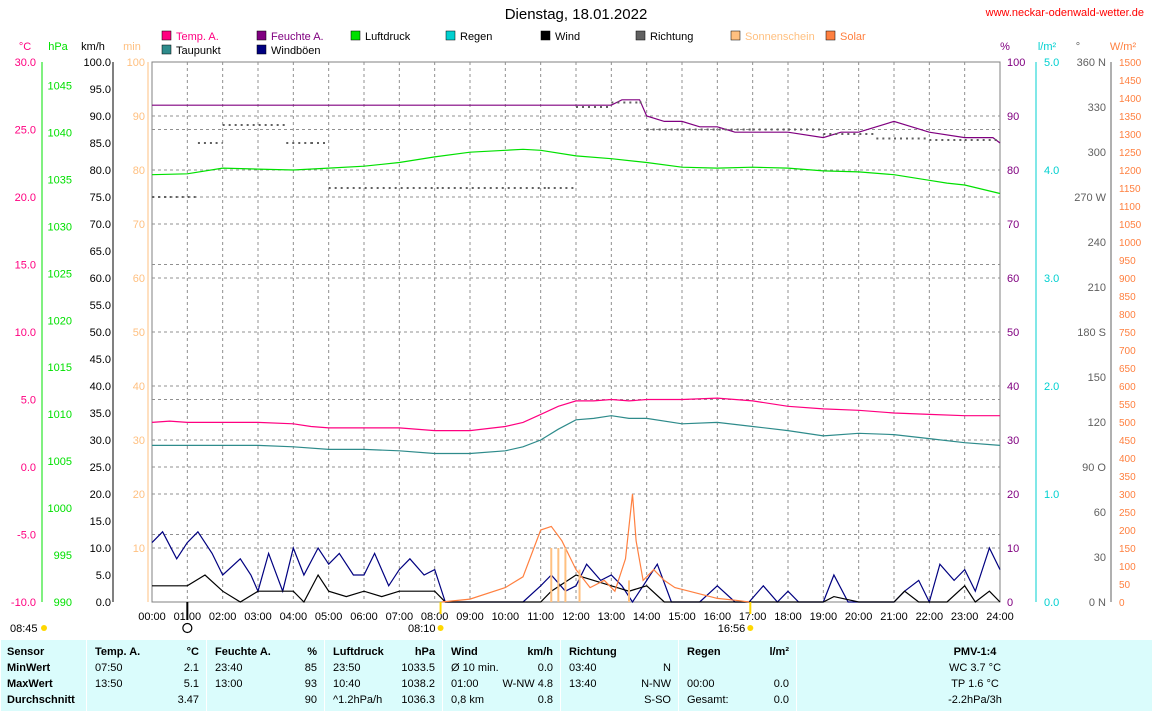  I want to click on tick-temp-8: -10.0, so click(23, 603).